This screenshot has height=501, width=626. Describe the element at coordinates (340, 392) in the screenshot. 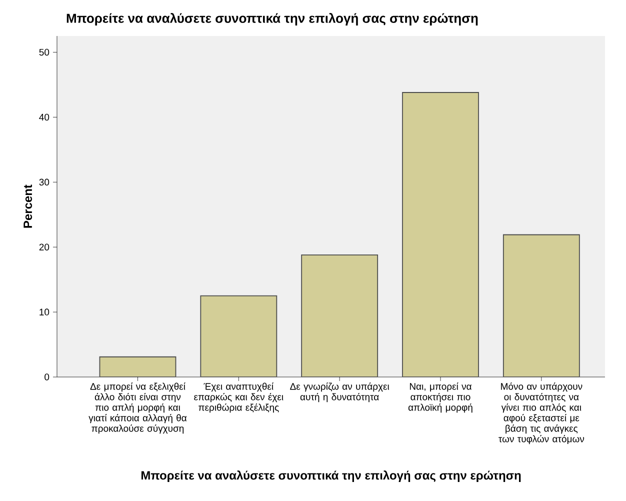

I see `x-tick-label: Δε γνωρίζω αν υπάρχει αυτή η δυνατότητα` at that location.